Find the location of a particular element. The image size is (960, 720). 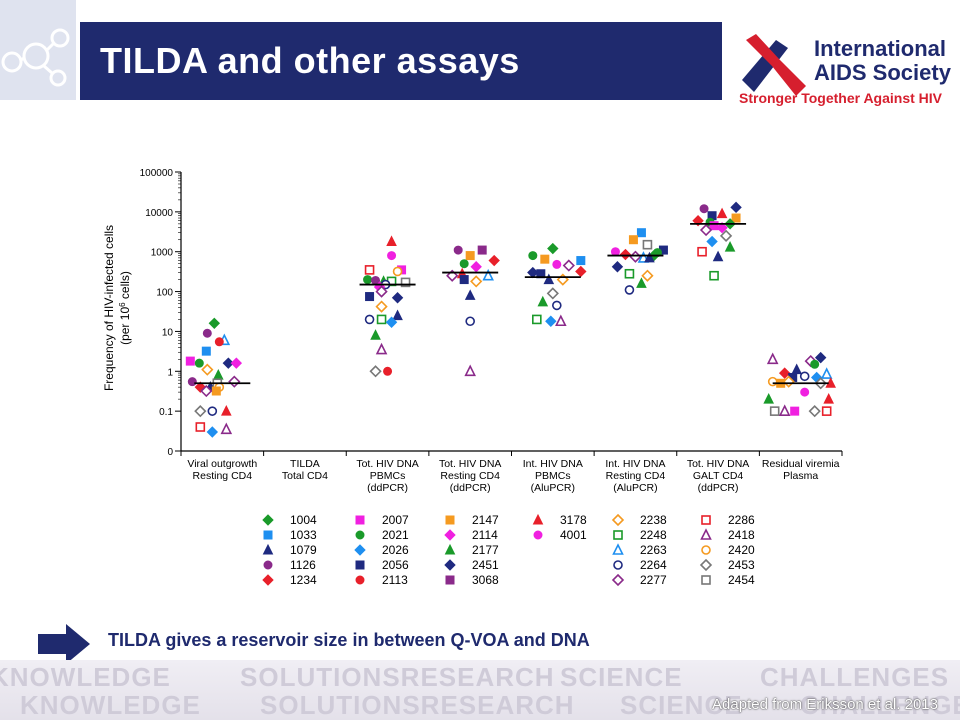

logo-ribbon-red is located at coordinates (776, 65).